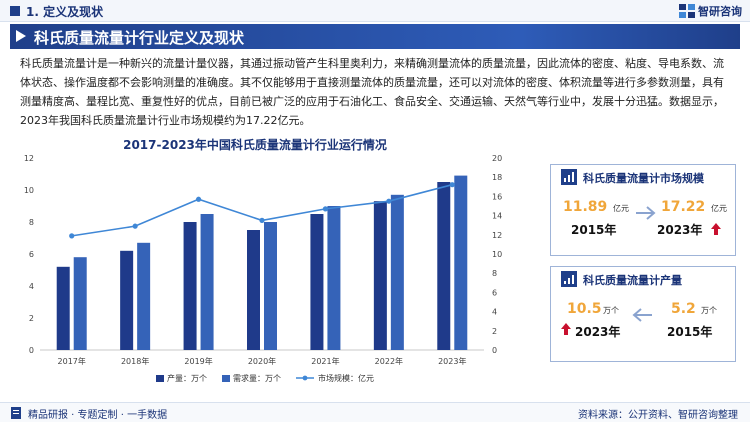  Describe the element at coordinates (690, 332) in the screenshot. I see `output-2015-year: 2015年` at that location.